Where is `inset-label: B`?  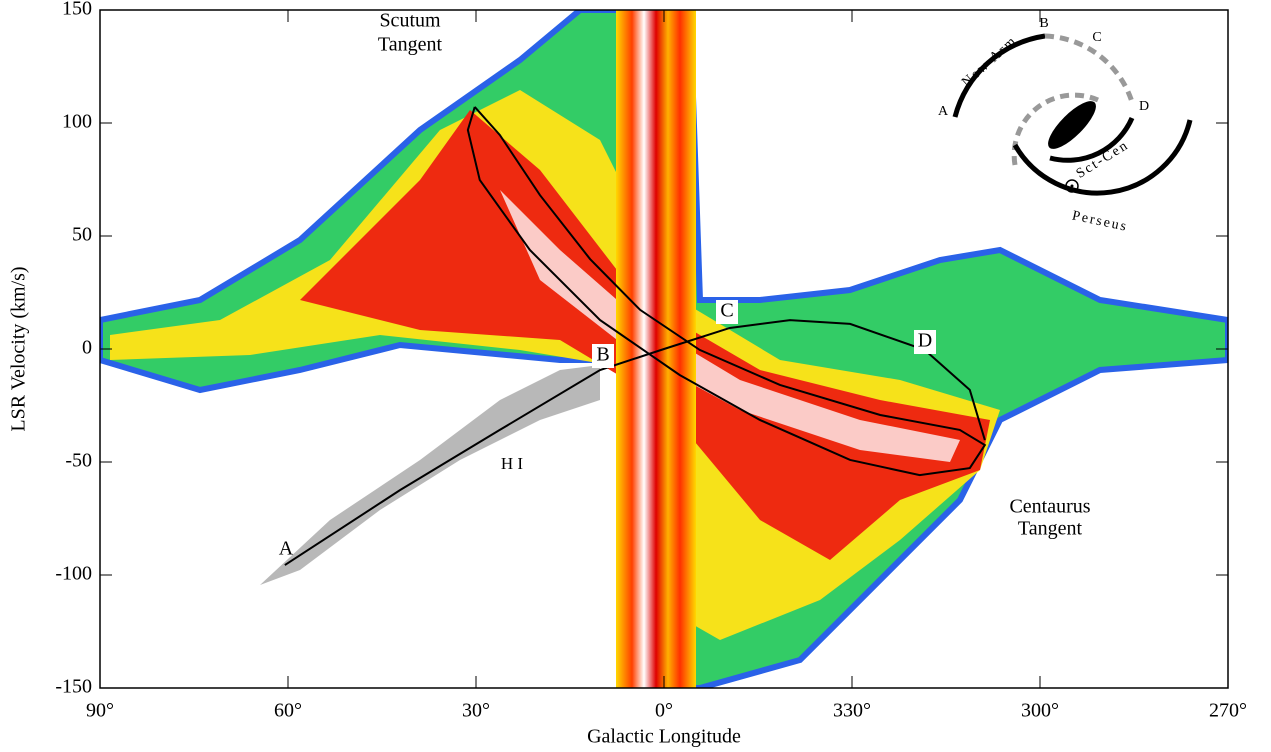
inset-label: B is located at coordinates (1044, 23).